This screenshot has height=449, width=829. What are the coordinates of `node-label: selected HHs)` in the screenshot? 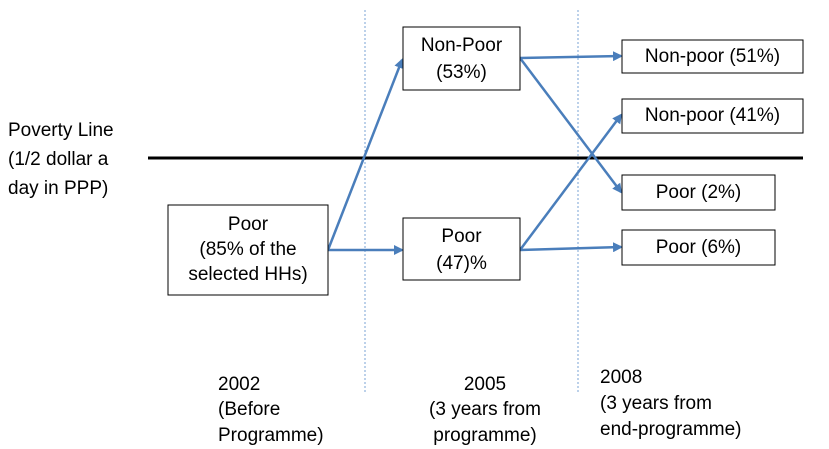 It's located at (247, 274).